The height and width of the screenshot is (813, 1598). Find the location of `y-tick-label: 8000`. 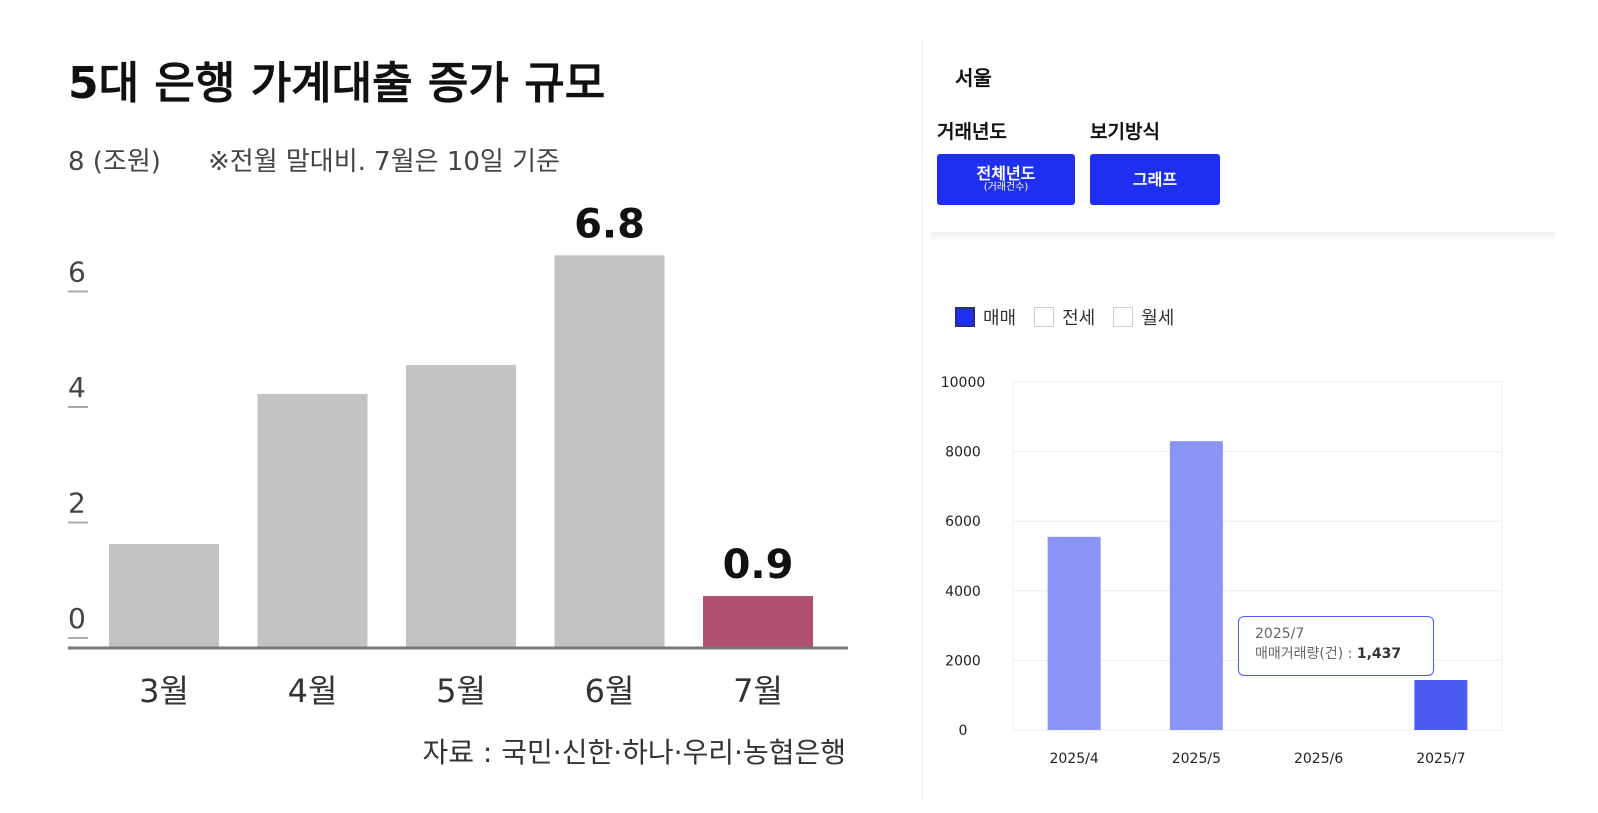

y-tick-label: 8000 is located at coordinates (963, 453).